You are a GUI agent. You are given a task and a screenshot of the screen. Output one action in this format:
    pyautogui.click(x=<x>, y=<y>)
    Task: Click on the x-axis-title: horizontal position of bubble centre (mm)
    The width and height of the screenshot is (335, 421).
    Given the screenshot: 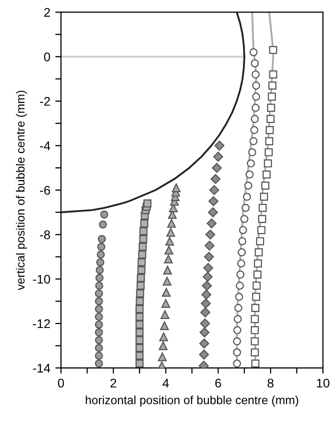 What is the action you would take?
    pyautogui.click(x=192, y=401)
    